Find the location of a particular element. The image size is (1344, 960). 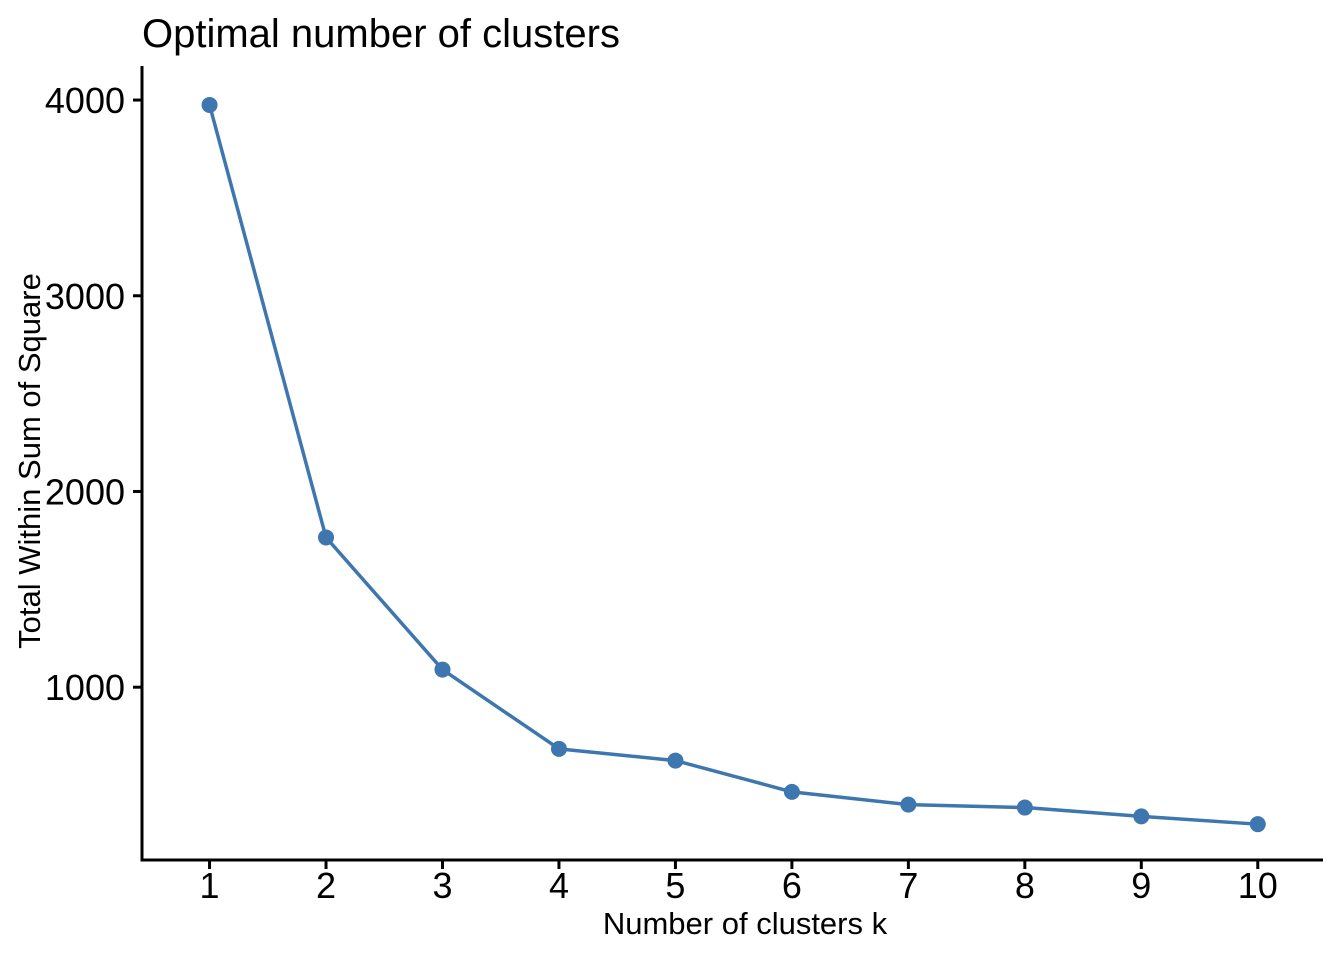

x-axis-title: Number of clusters k is located at coordinates (745, 923).